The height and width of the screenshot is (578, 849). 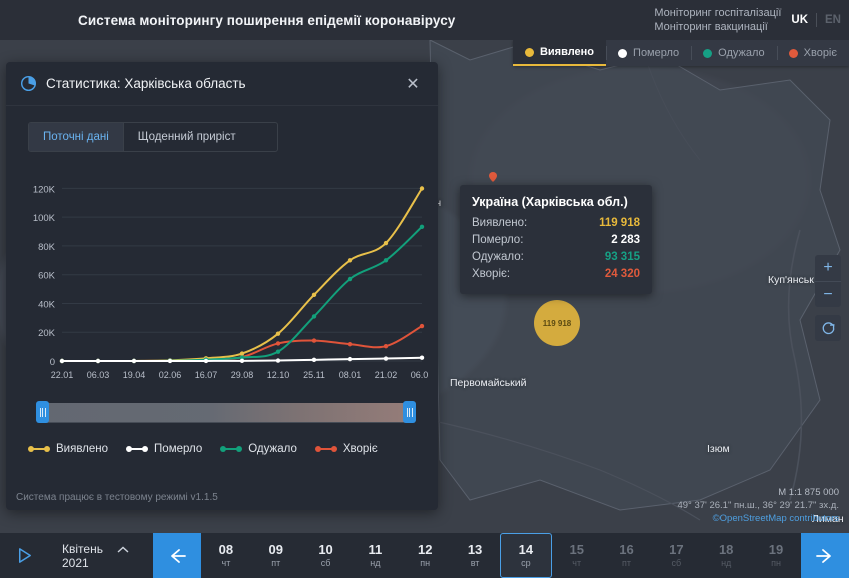 I want to click on day-cell-12: 12 пн, so click(x=425, y=555).